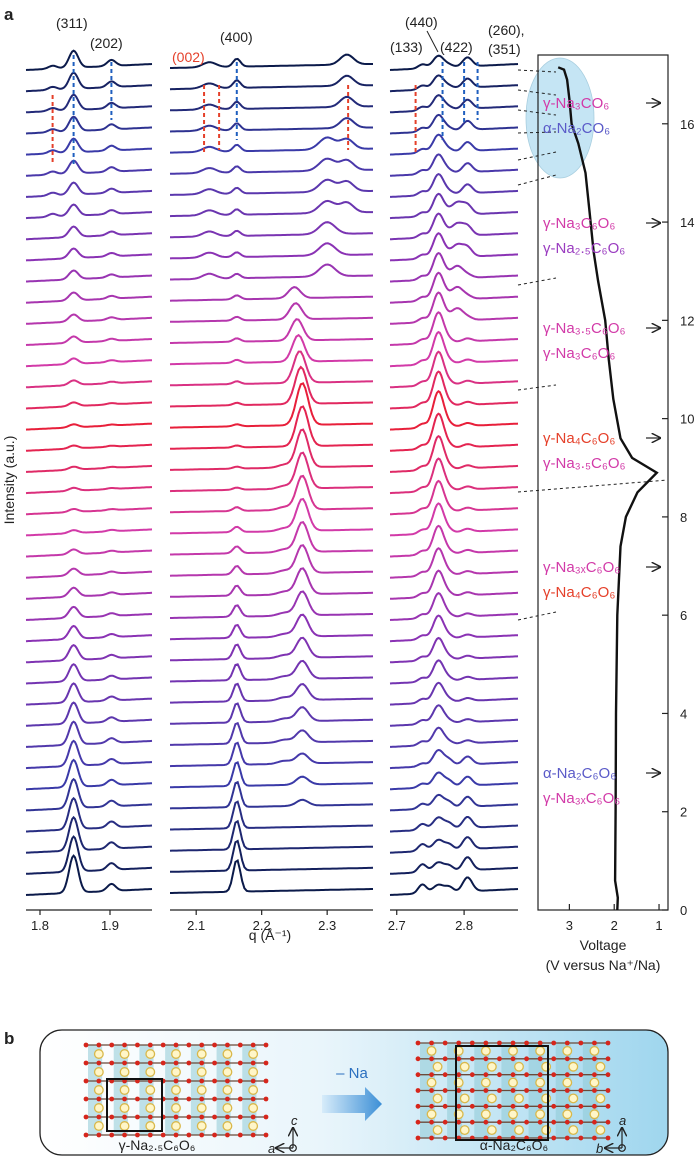 Image resolution: width=700 pixels, height=1162 pixels. I want to click on voltage-axis-label: Voltage, so click(603, 945).